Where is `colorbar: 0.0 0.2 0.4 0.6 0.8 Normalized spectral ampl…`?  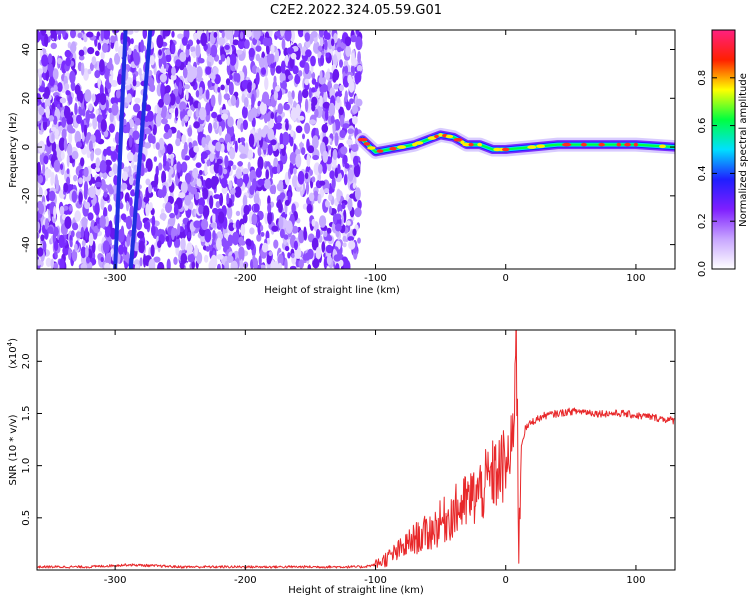
colorbar: 0.0 0.2 0.4 0.6 0.8 Normalized spectral ampl… is located at coordinates (723, 153).